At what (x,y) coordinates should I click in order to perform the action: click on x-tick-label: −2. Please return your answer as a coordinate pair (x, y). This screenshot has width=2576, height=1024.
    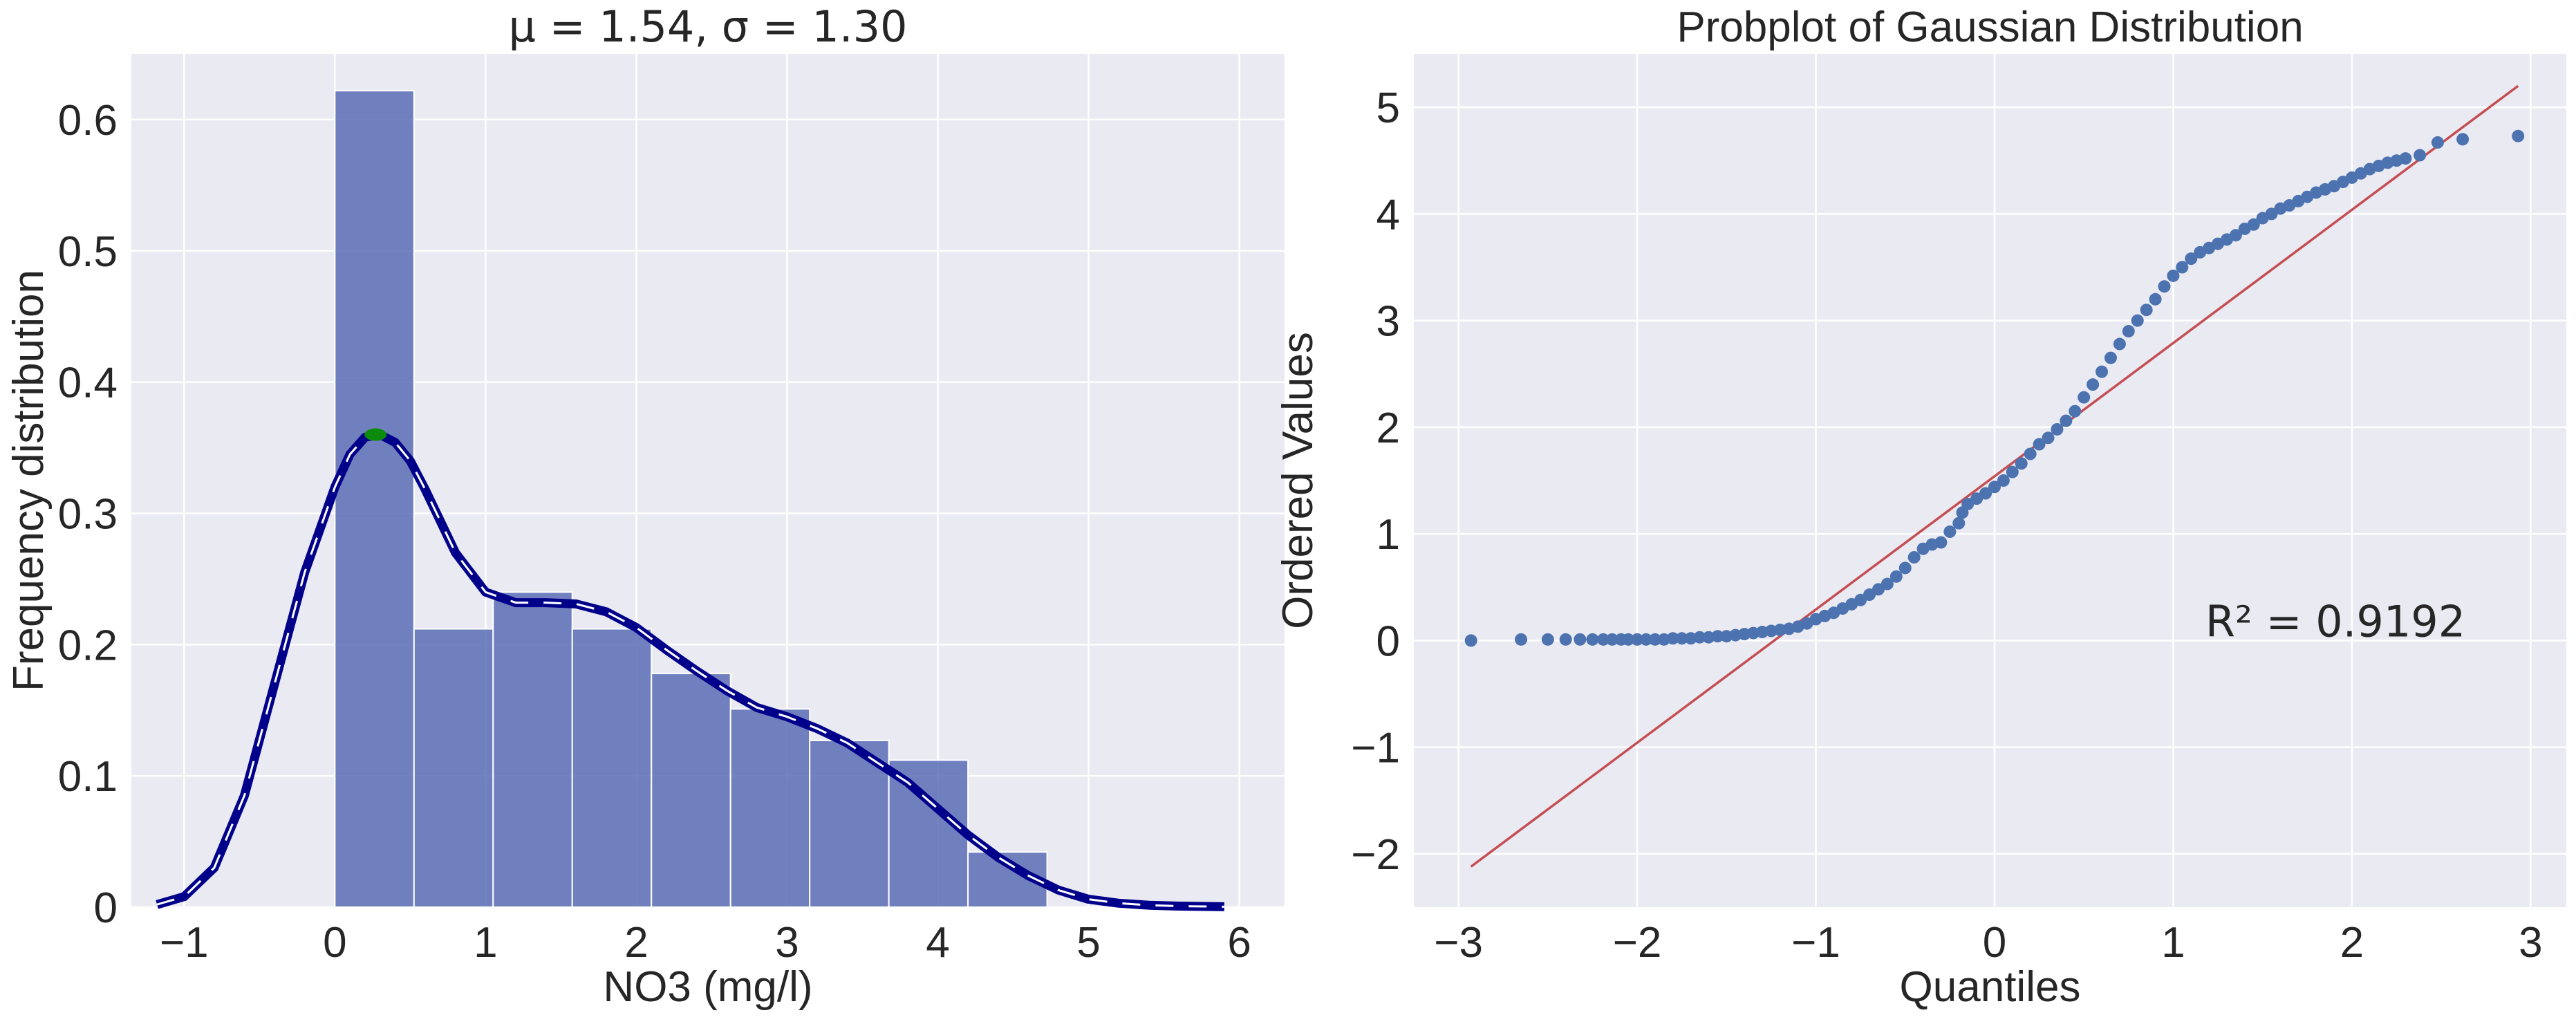
    Looking at the image, I should click on (1637, 943).